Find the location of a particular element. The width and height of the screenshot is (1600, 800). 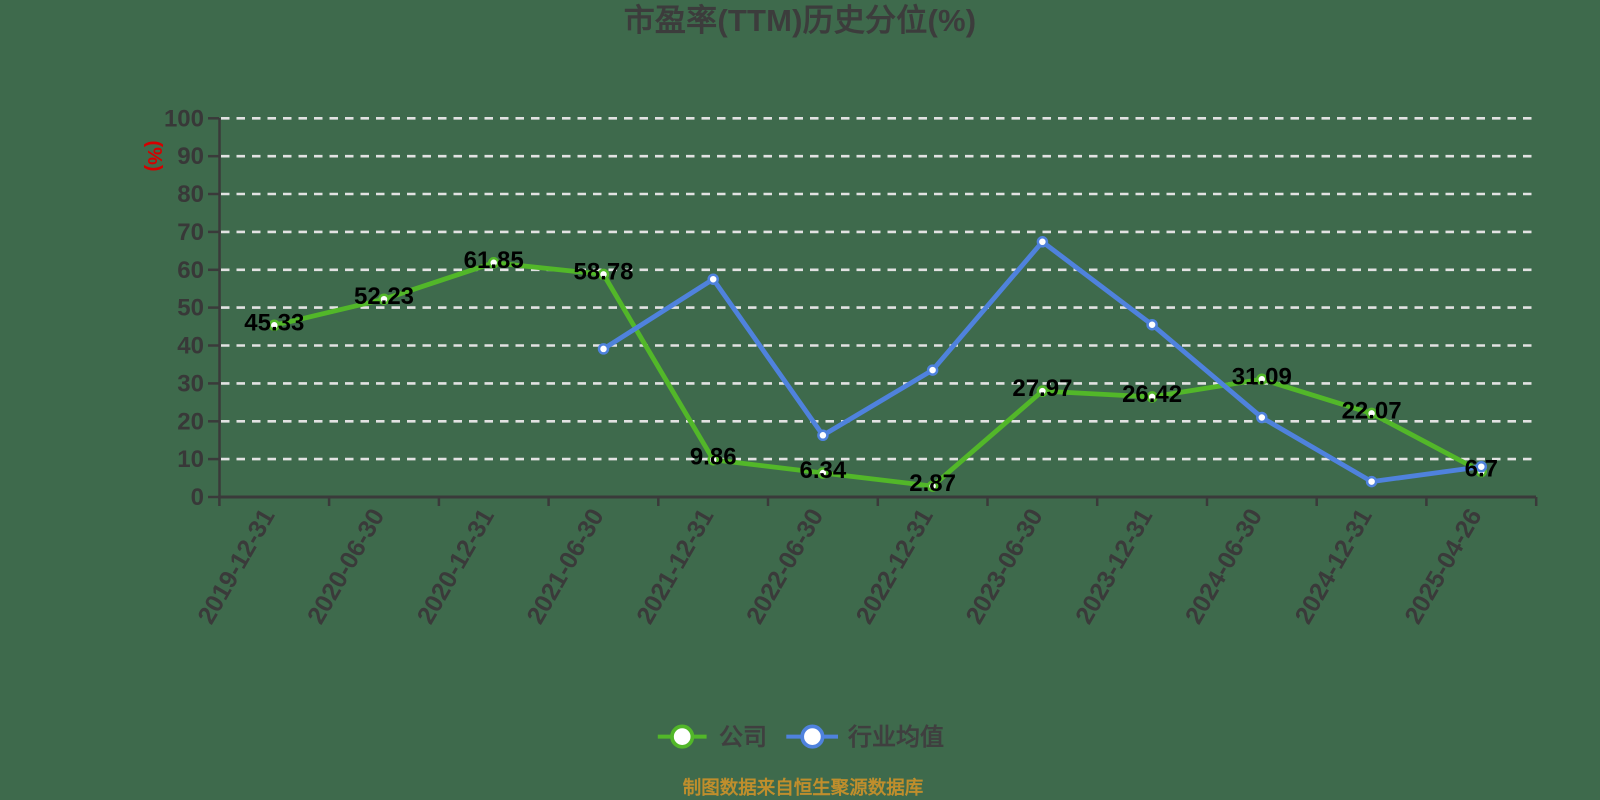

svg-text: 45.33 is located at coordinates (274, 322).